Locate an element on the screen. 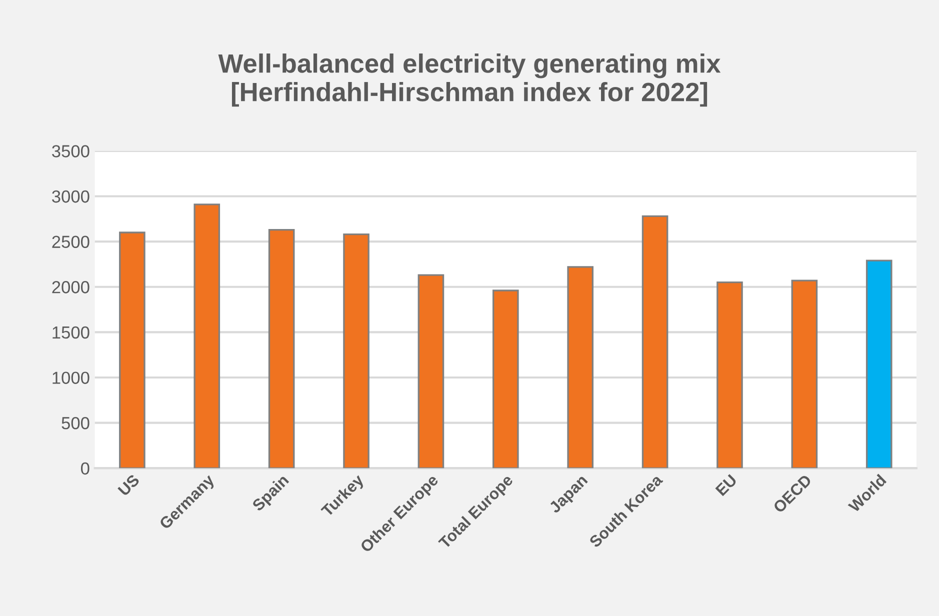 The image size is (939, 616). y-tick-label: 500 is located at coordinates (76, 423).